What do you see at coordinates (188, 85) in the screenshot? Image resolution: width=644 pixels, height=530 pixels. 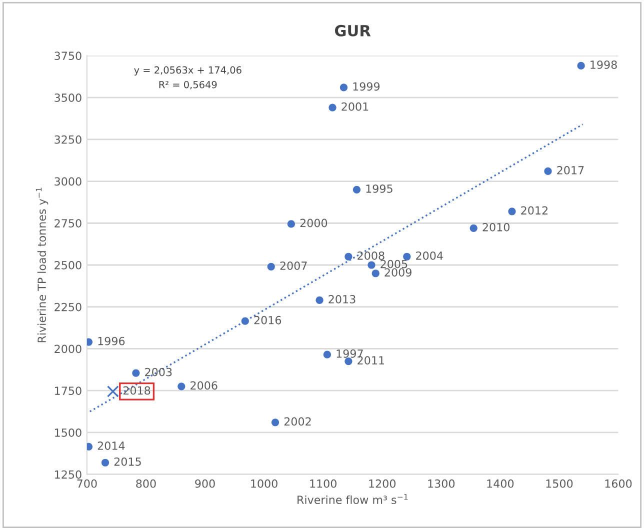 I see `annotation: R² = 0,5649` at bounding box center [188, 85].